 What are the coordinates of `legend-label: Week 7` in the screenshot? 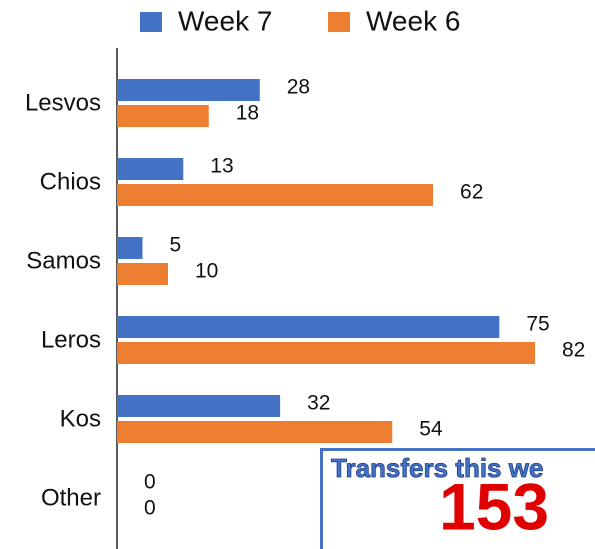 It's located at (225, 20).